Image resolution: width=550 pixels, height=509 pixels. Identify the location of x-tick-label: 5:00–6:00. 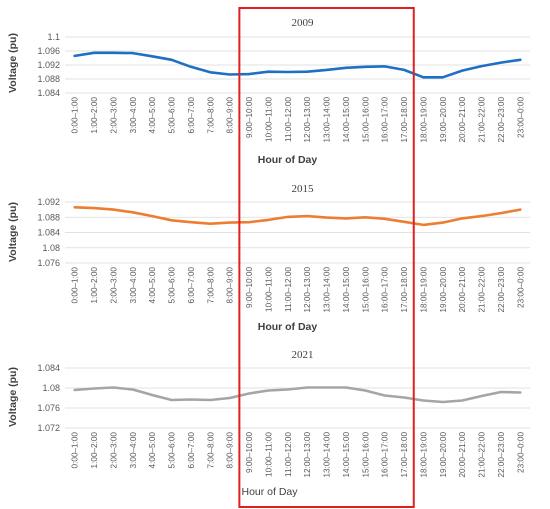
(172, 285).